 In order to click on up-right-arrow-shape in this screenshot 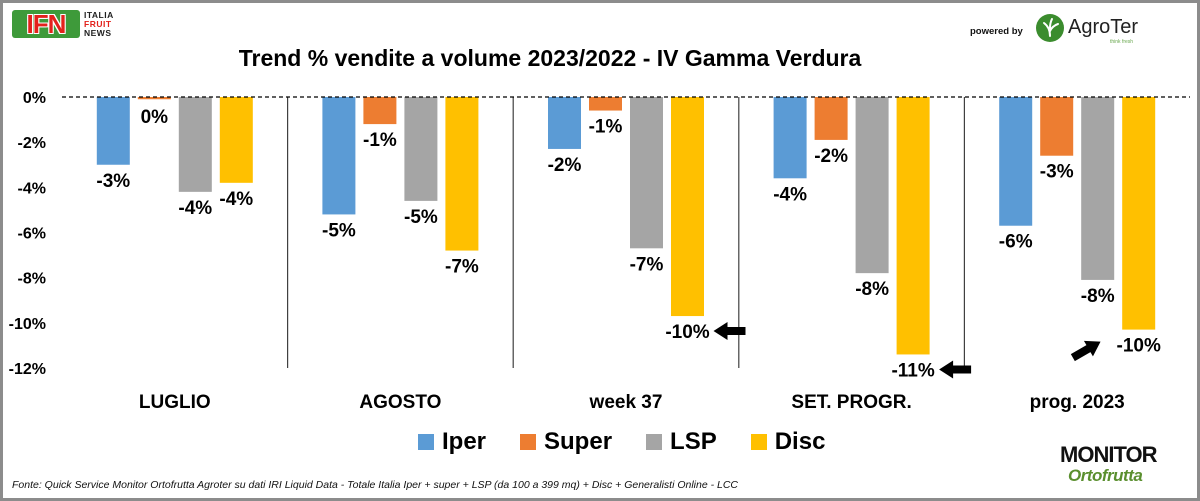, I will do `click(1085, 351)`.